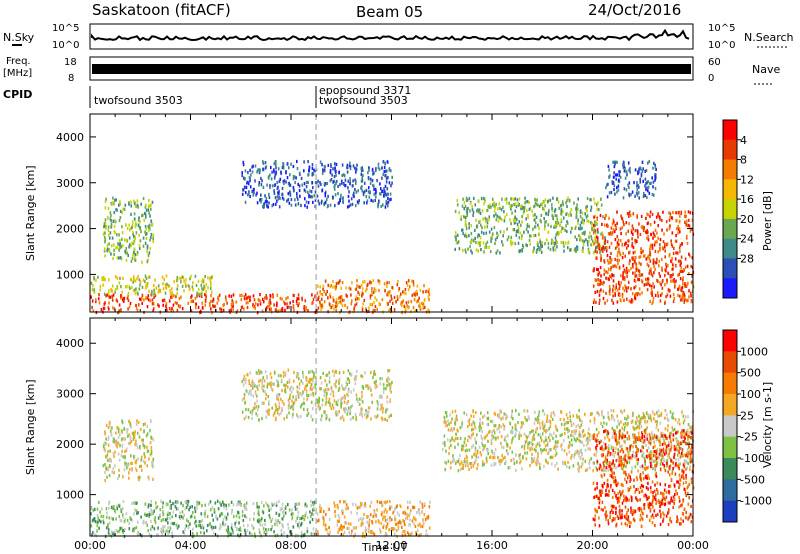  I want to click on velocity-colorbar-tick-2: 100, so click(750, 394).